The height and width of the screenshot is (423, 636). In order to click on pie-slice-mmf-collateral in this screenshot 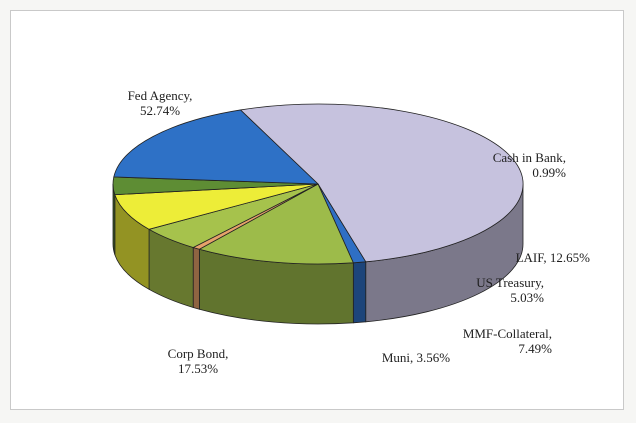, I will do `click(216, 206)`.